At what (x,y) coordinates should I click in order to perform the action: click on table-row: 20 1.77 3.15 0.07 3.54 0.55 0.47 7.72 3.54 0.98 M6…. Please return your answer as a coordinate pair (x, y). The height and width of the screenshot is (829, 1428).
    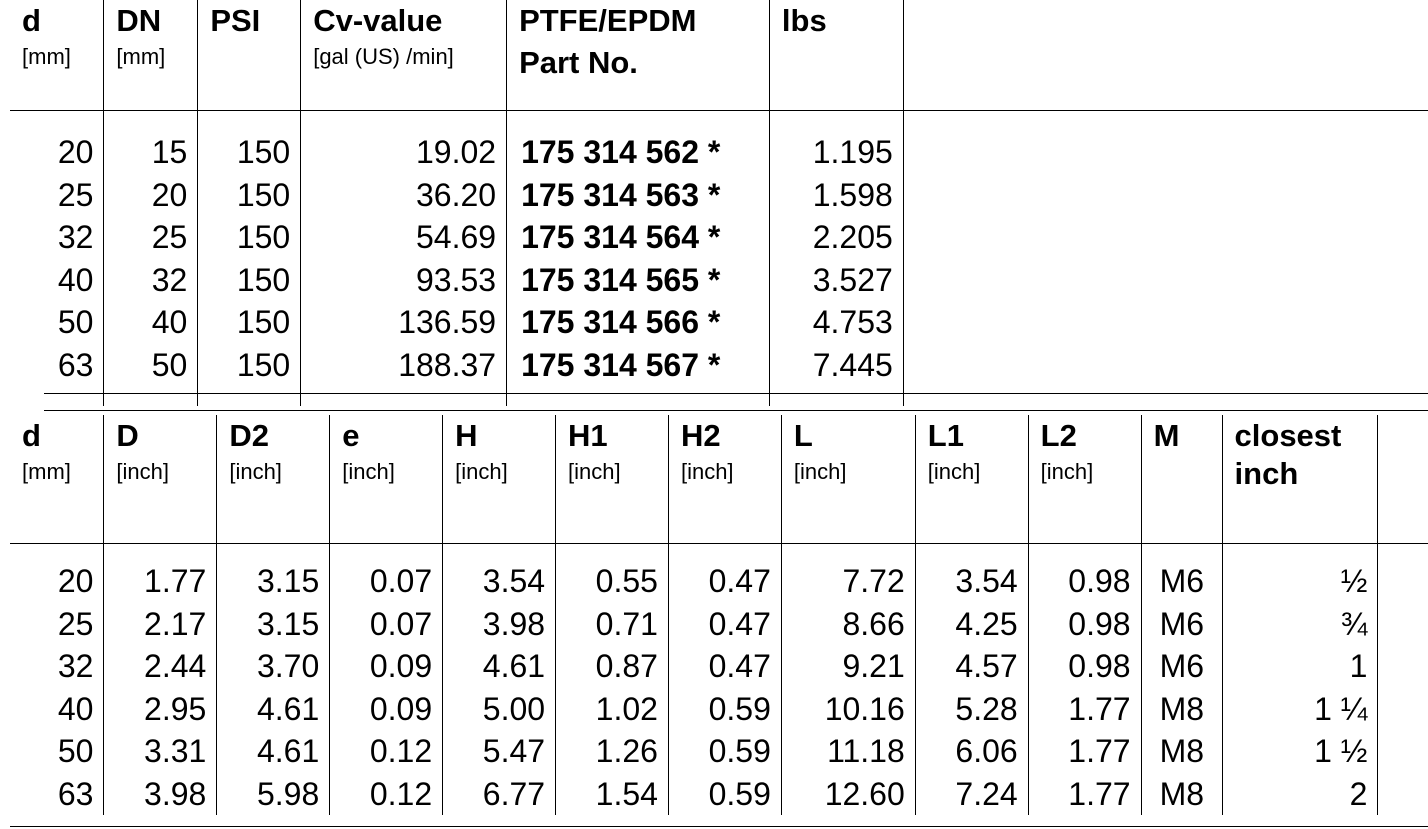
    Looking at the image, I should click on (719, 581).